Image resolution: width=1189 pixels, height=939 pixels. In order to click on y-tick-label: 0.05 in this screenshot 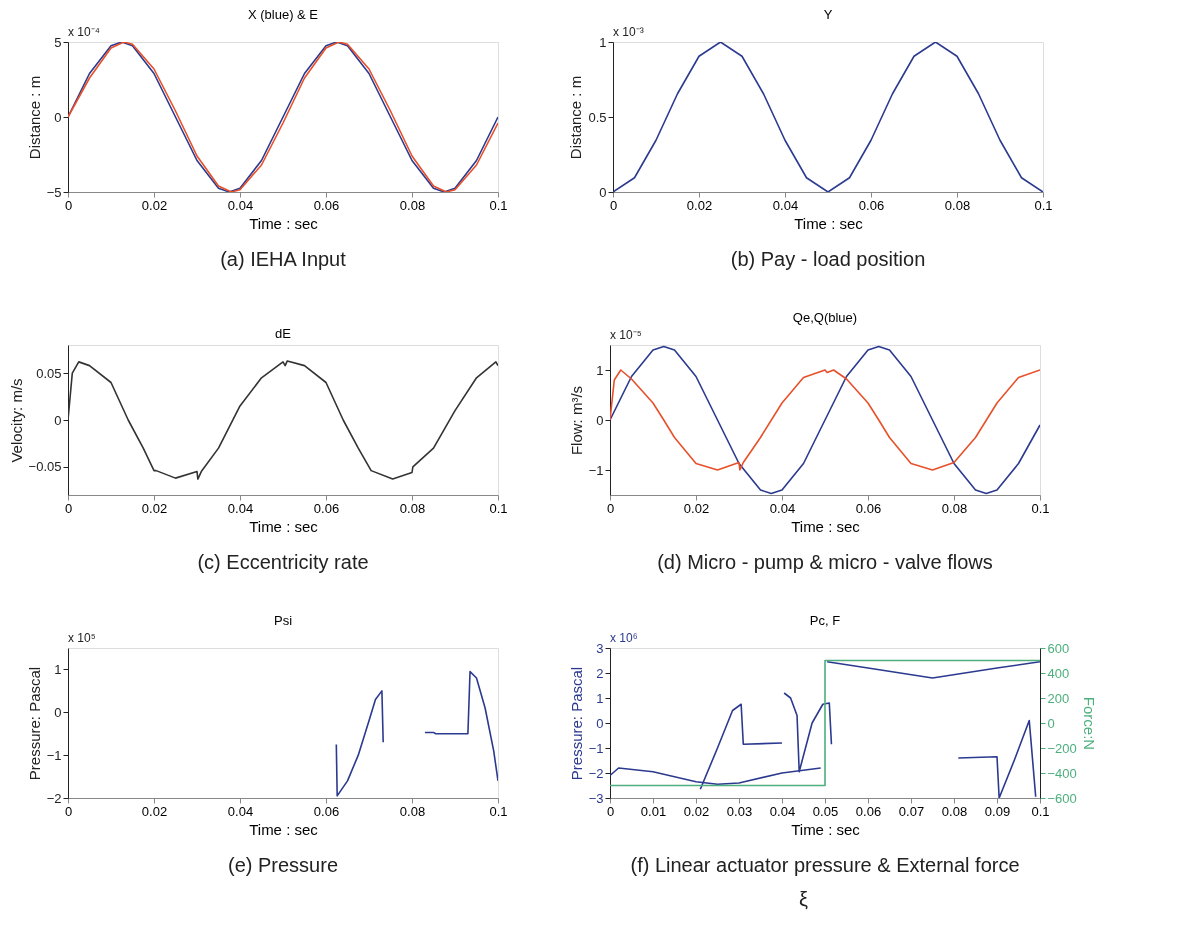, I will do `click(49, 373)`.